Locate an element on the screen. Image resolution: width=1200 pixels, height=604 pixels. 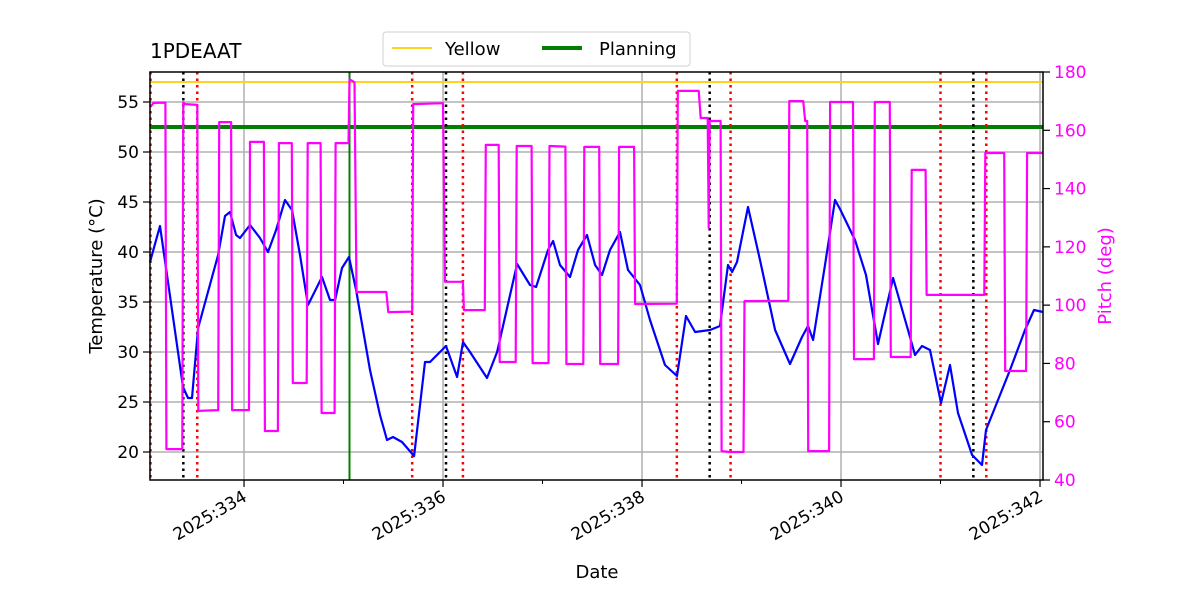
x-tick-label: 2025:338 is located at coordinates (608, 516).